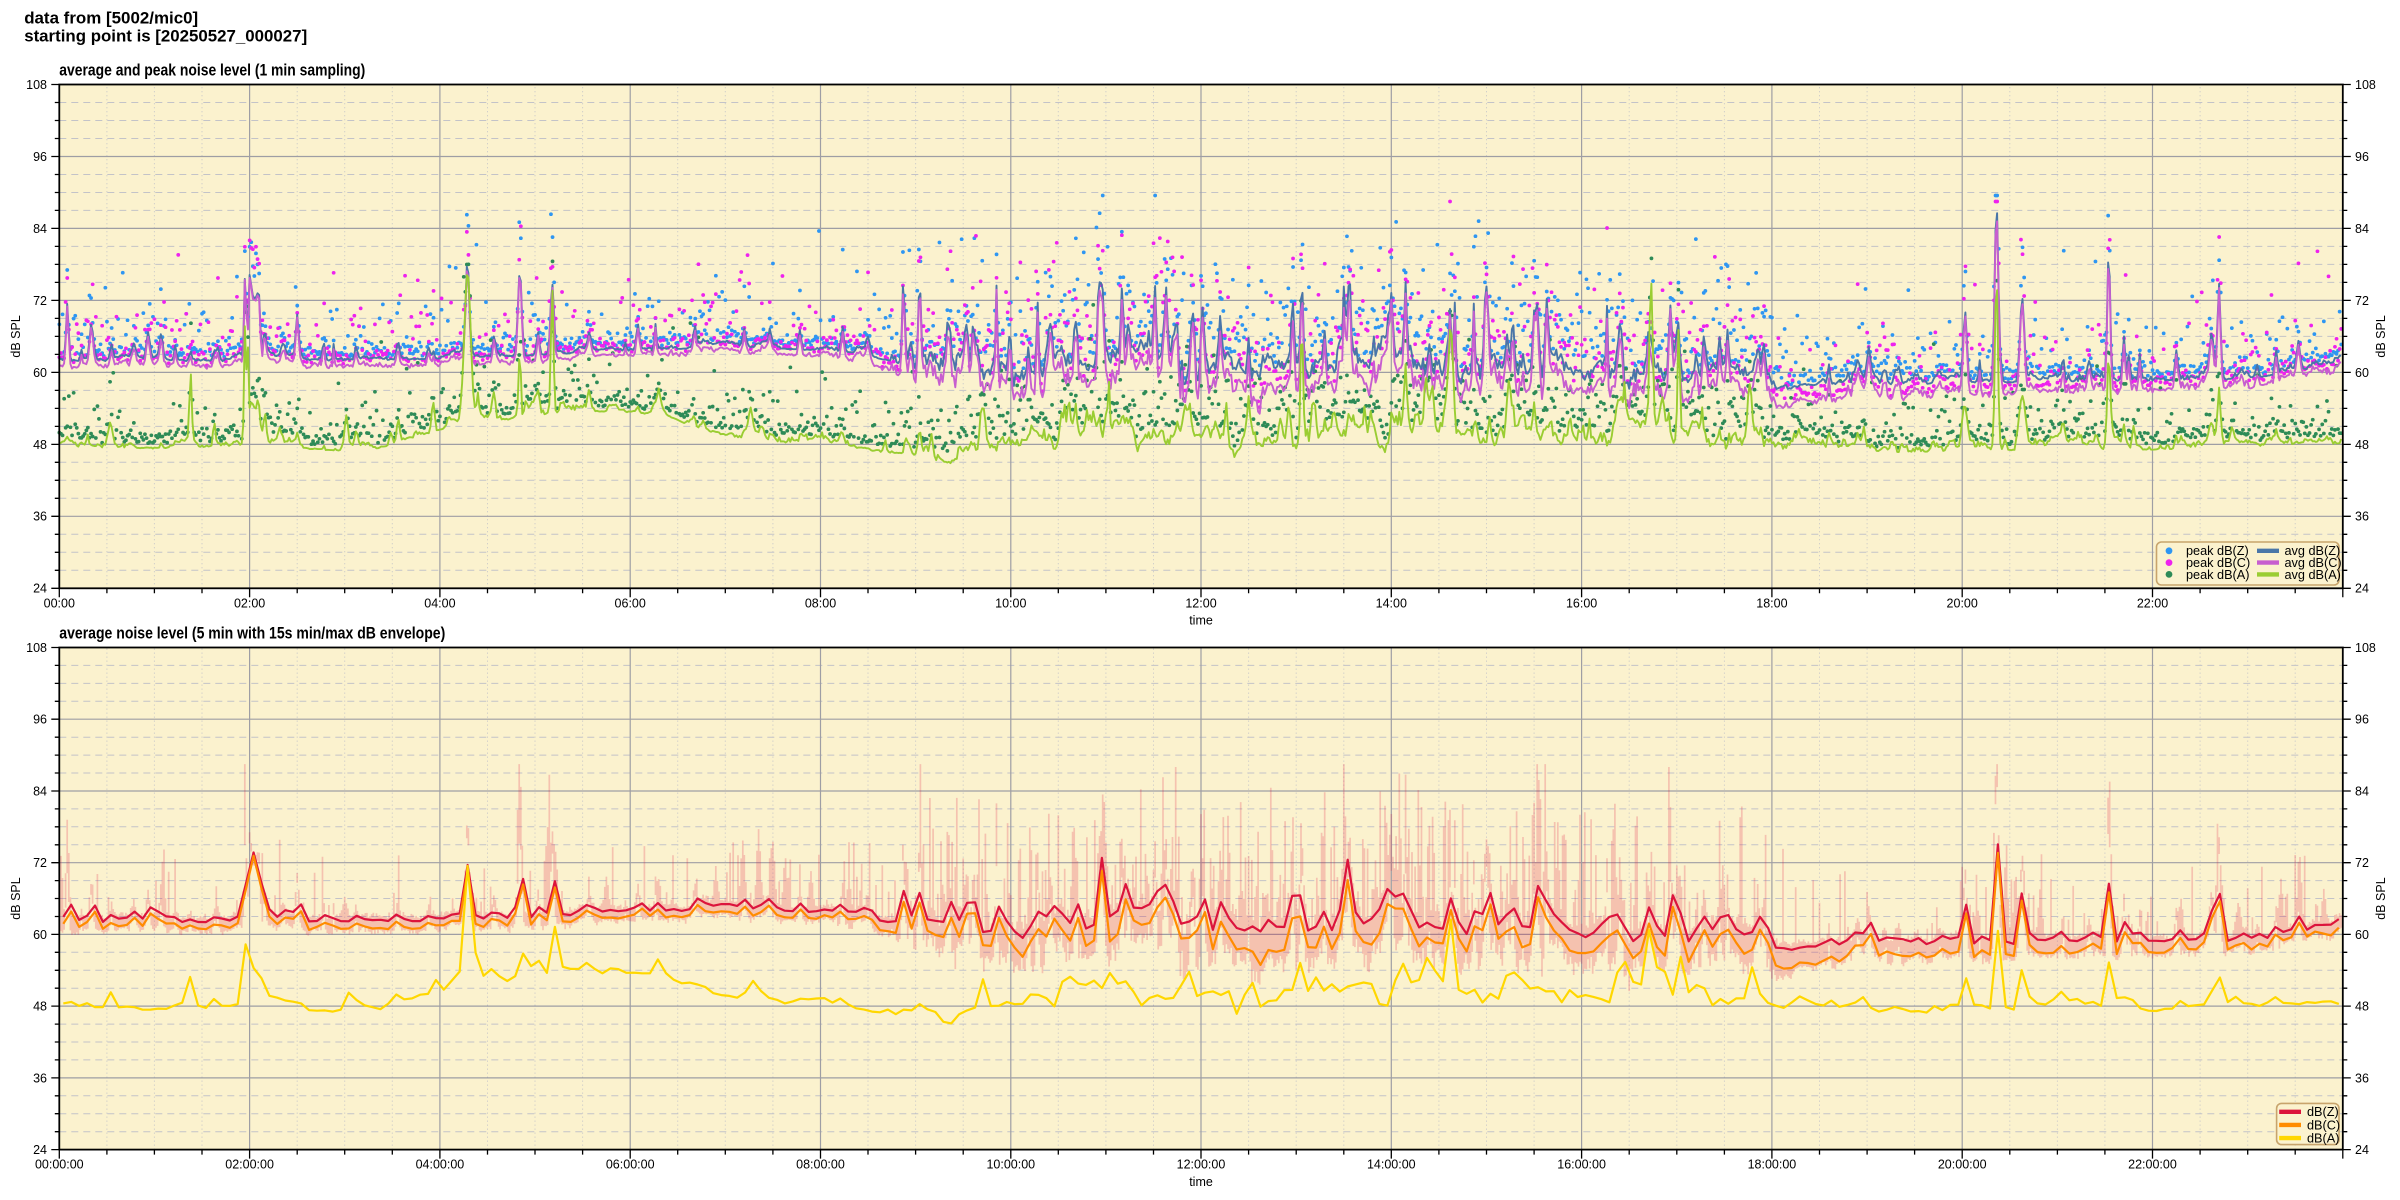  What do you see at coordinates (1010, 604) in the screenshot?
I see `svg-text: 10:00` at bounding box center [1010, 604].